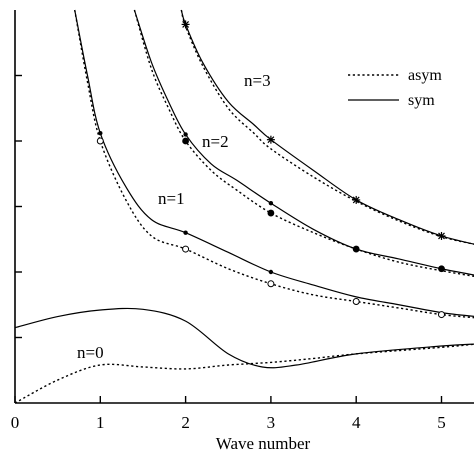  What do you see at coordinates (425, 75) in the screenshot?
I see `legend-asym-label: asym` at bounding box center [425, 75].